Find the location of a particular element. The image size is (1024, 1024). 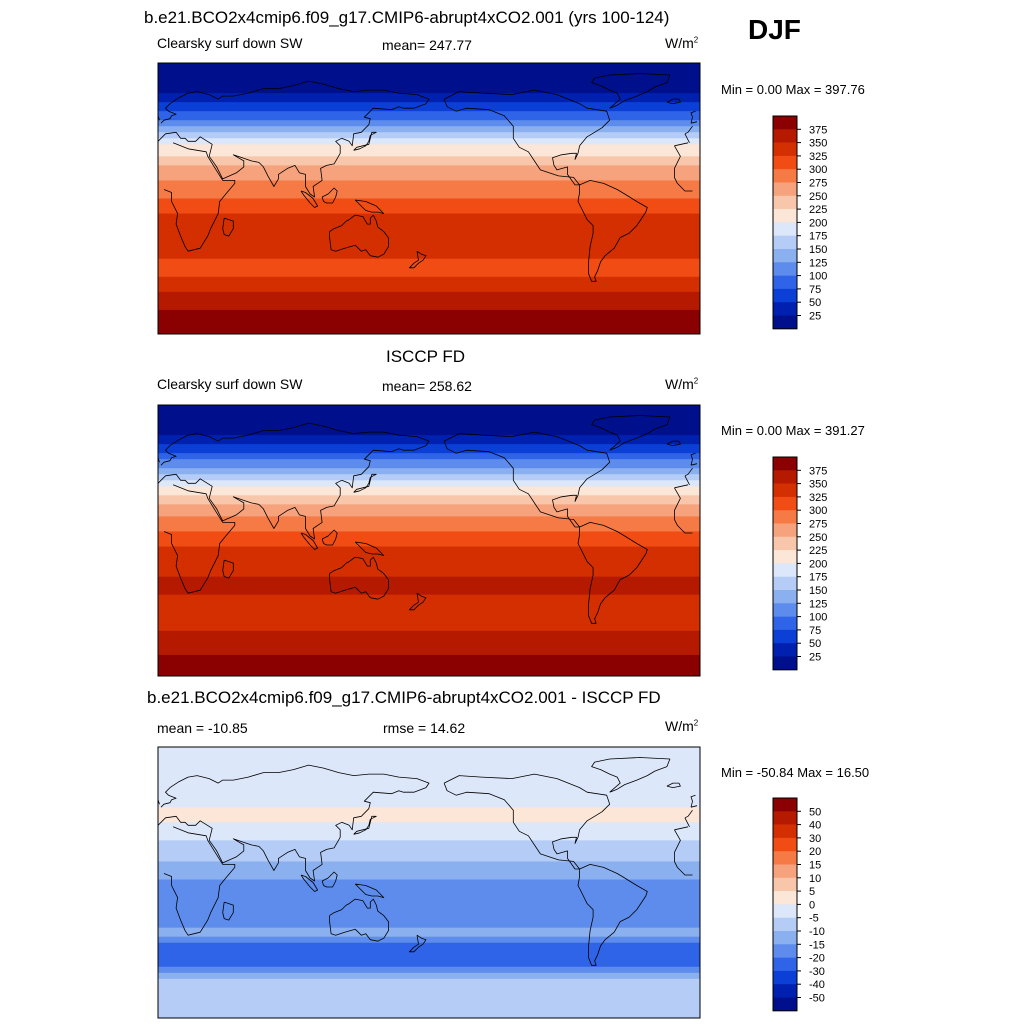

colorbar-tick-label: 10 is located at coordinates (815, 879).